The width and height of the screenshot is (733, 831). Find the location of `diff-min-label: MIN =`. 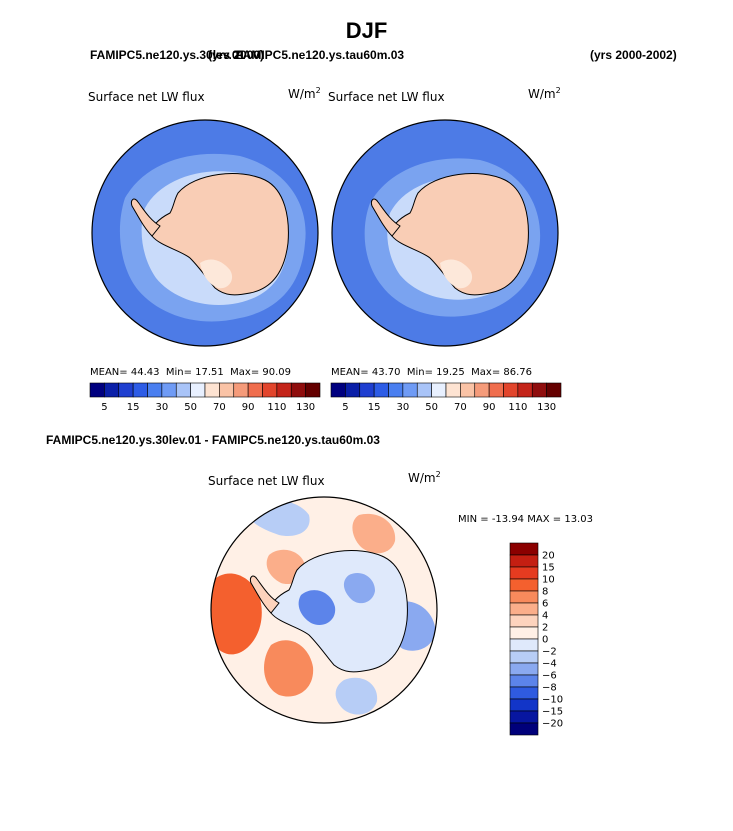

diff-min-label: MIN = is located at coordinates (473, 519).